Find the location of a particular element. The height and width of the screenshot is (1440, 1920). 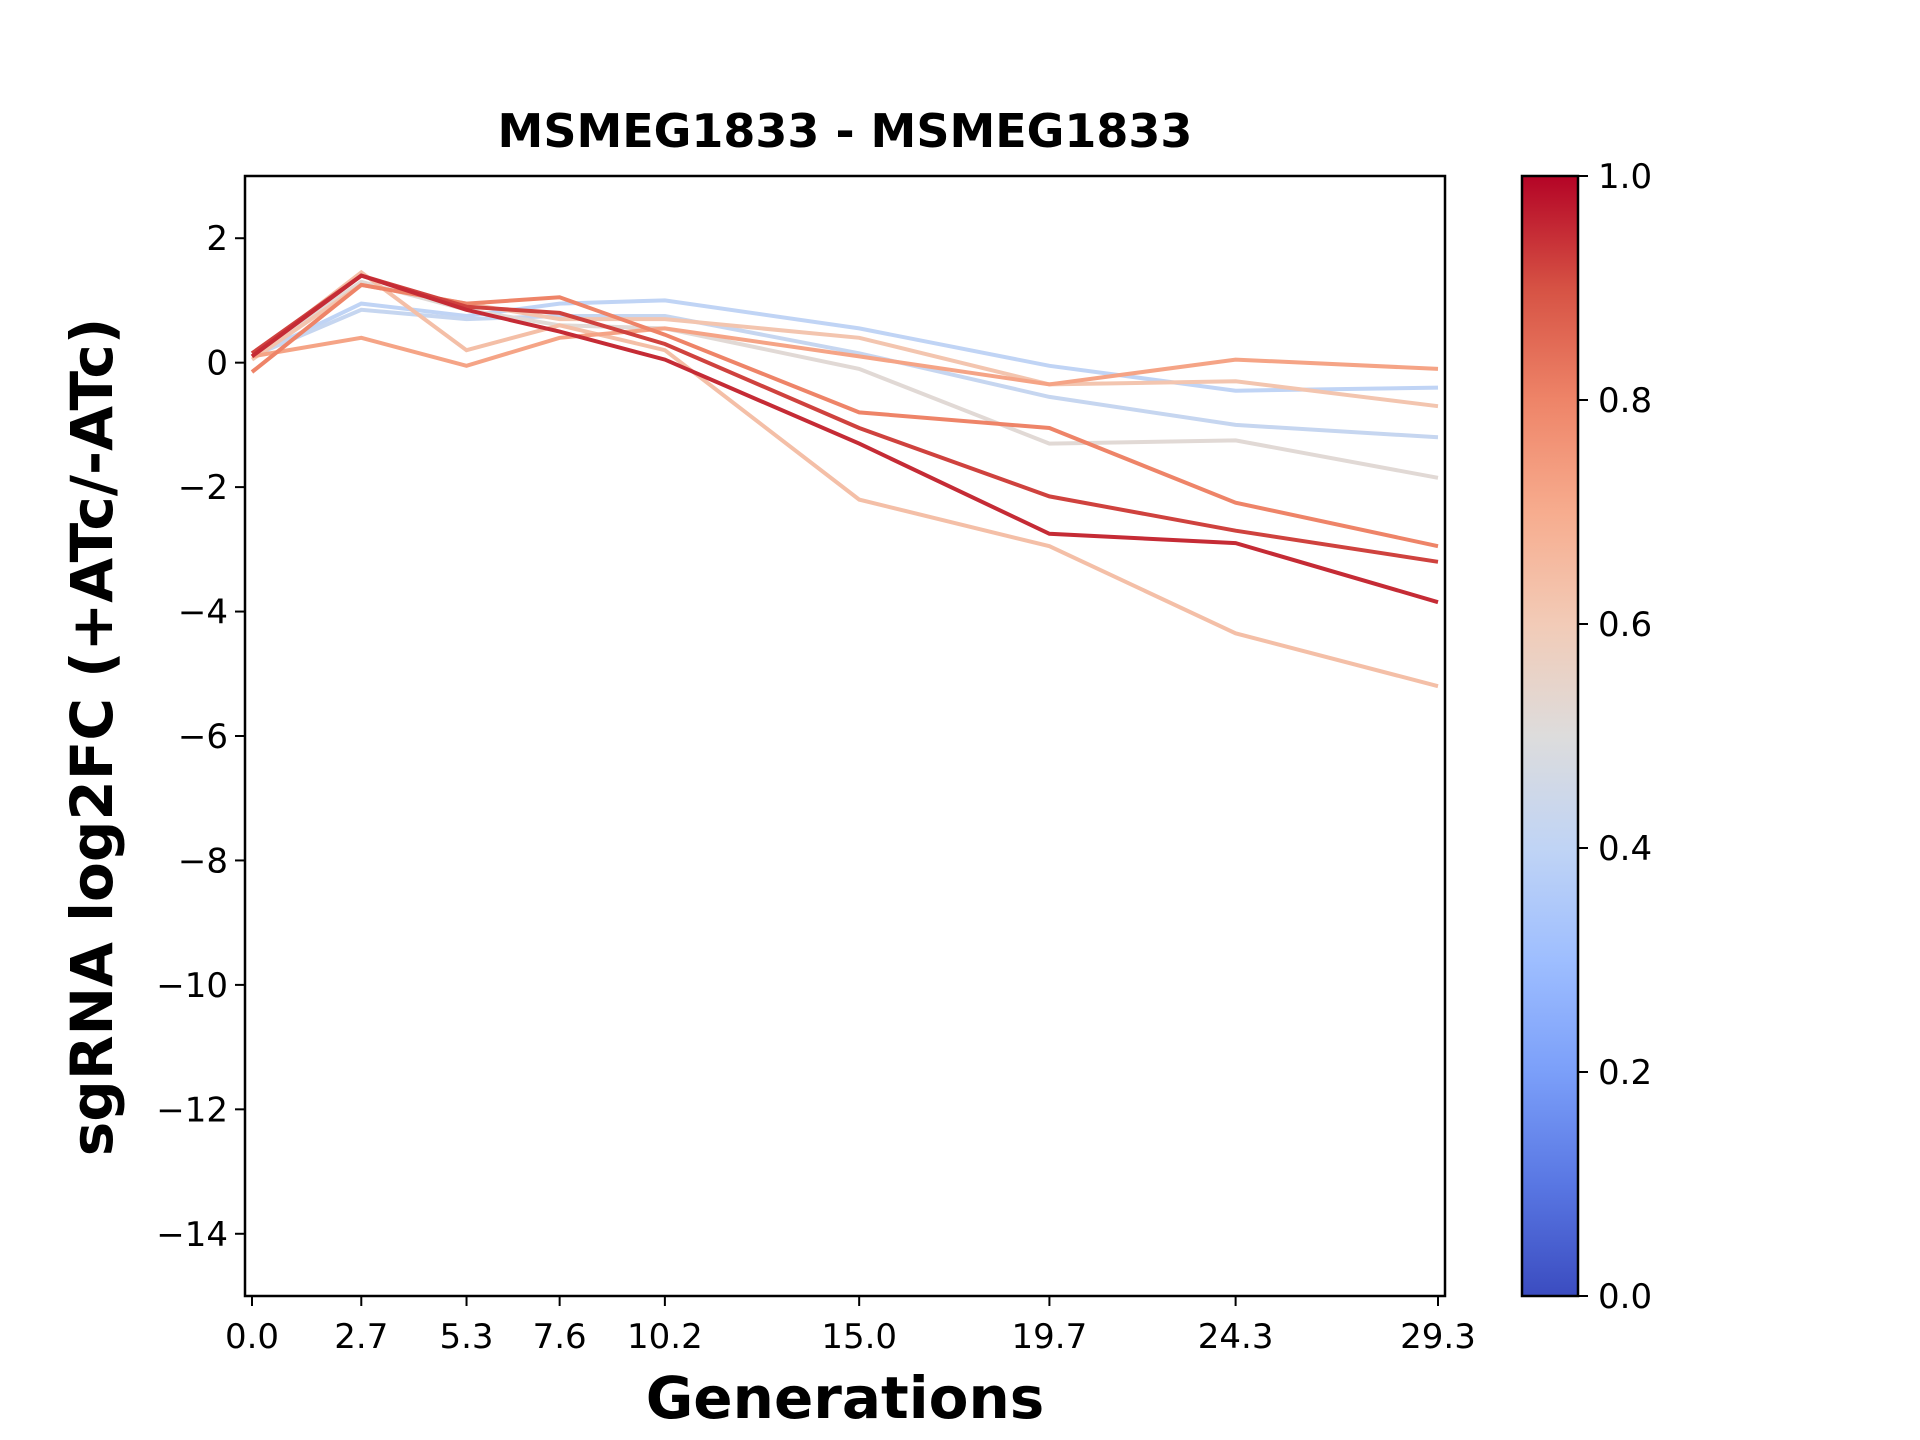

x-tick-label: 5.3 is located at coordinates (466, 1337).